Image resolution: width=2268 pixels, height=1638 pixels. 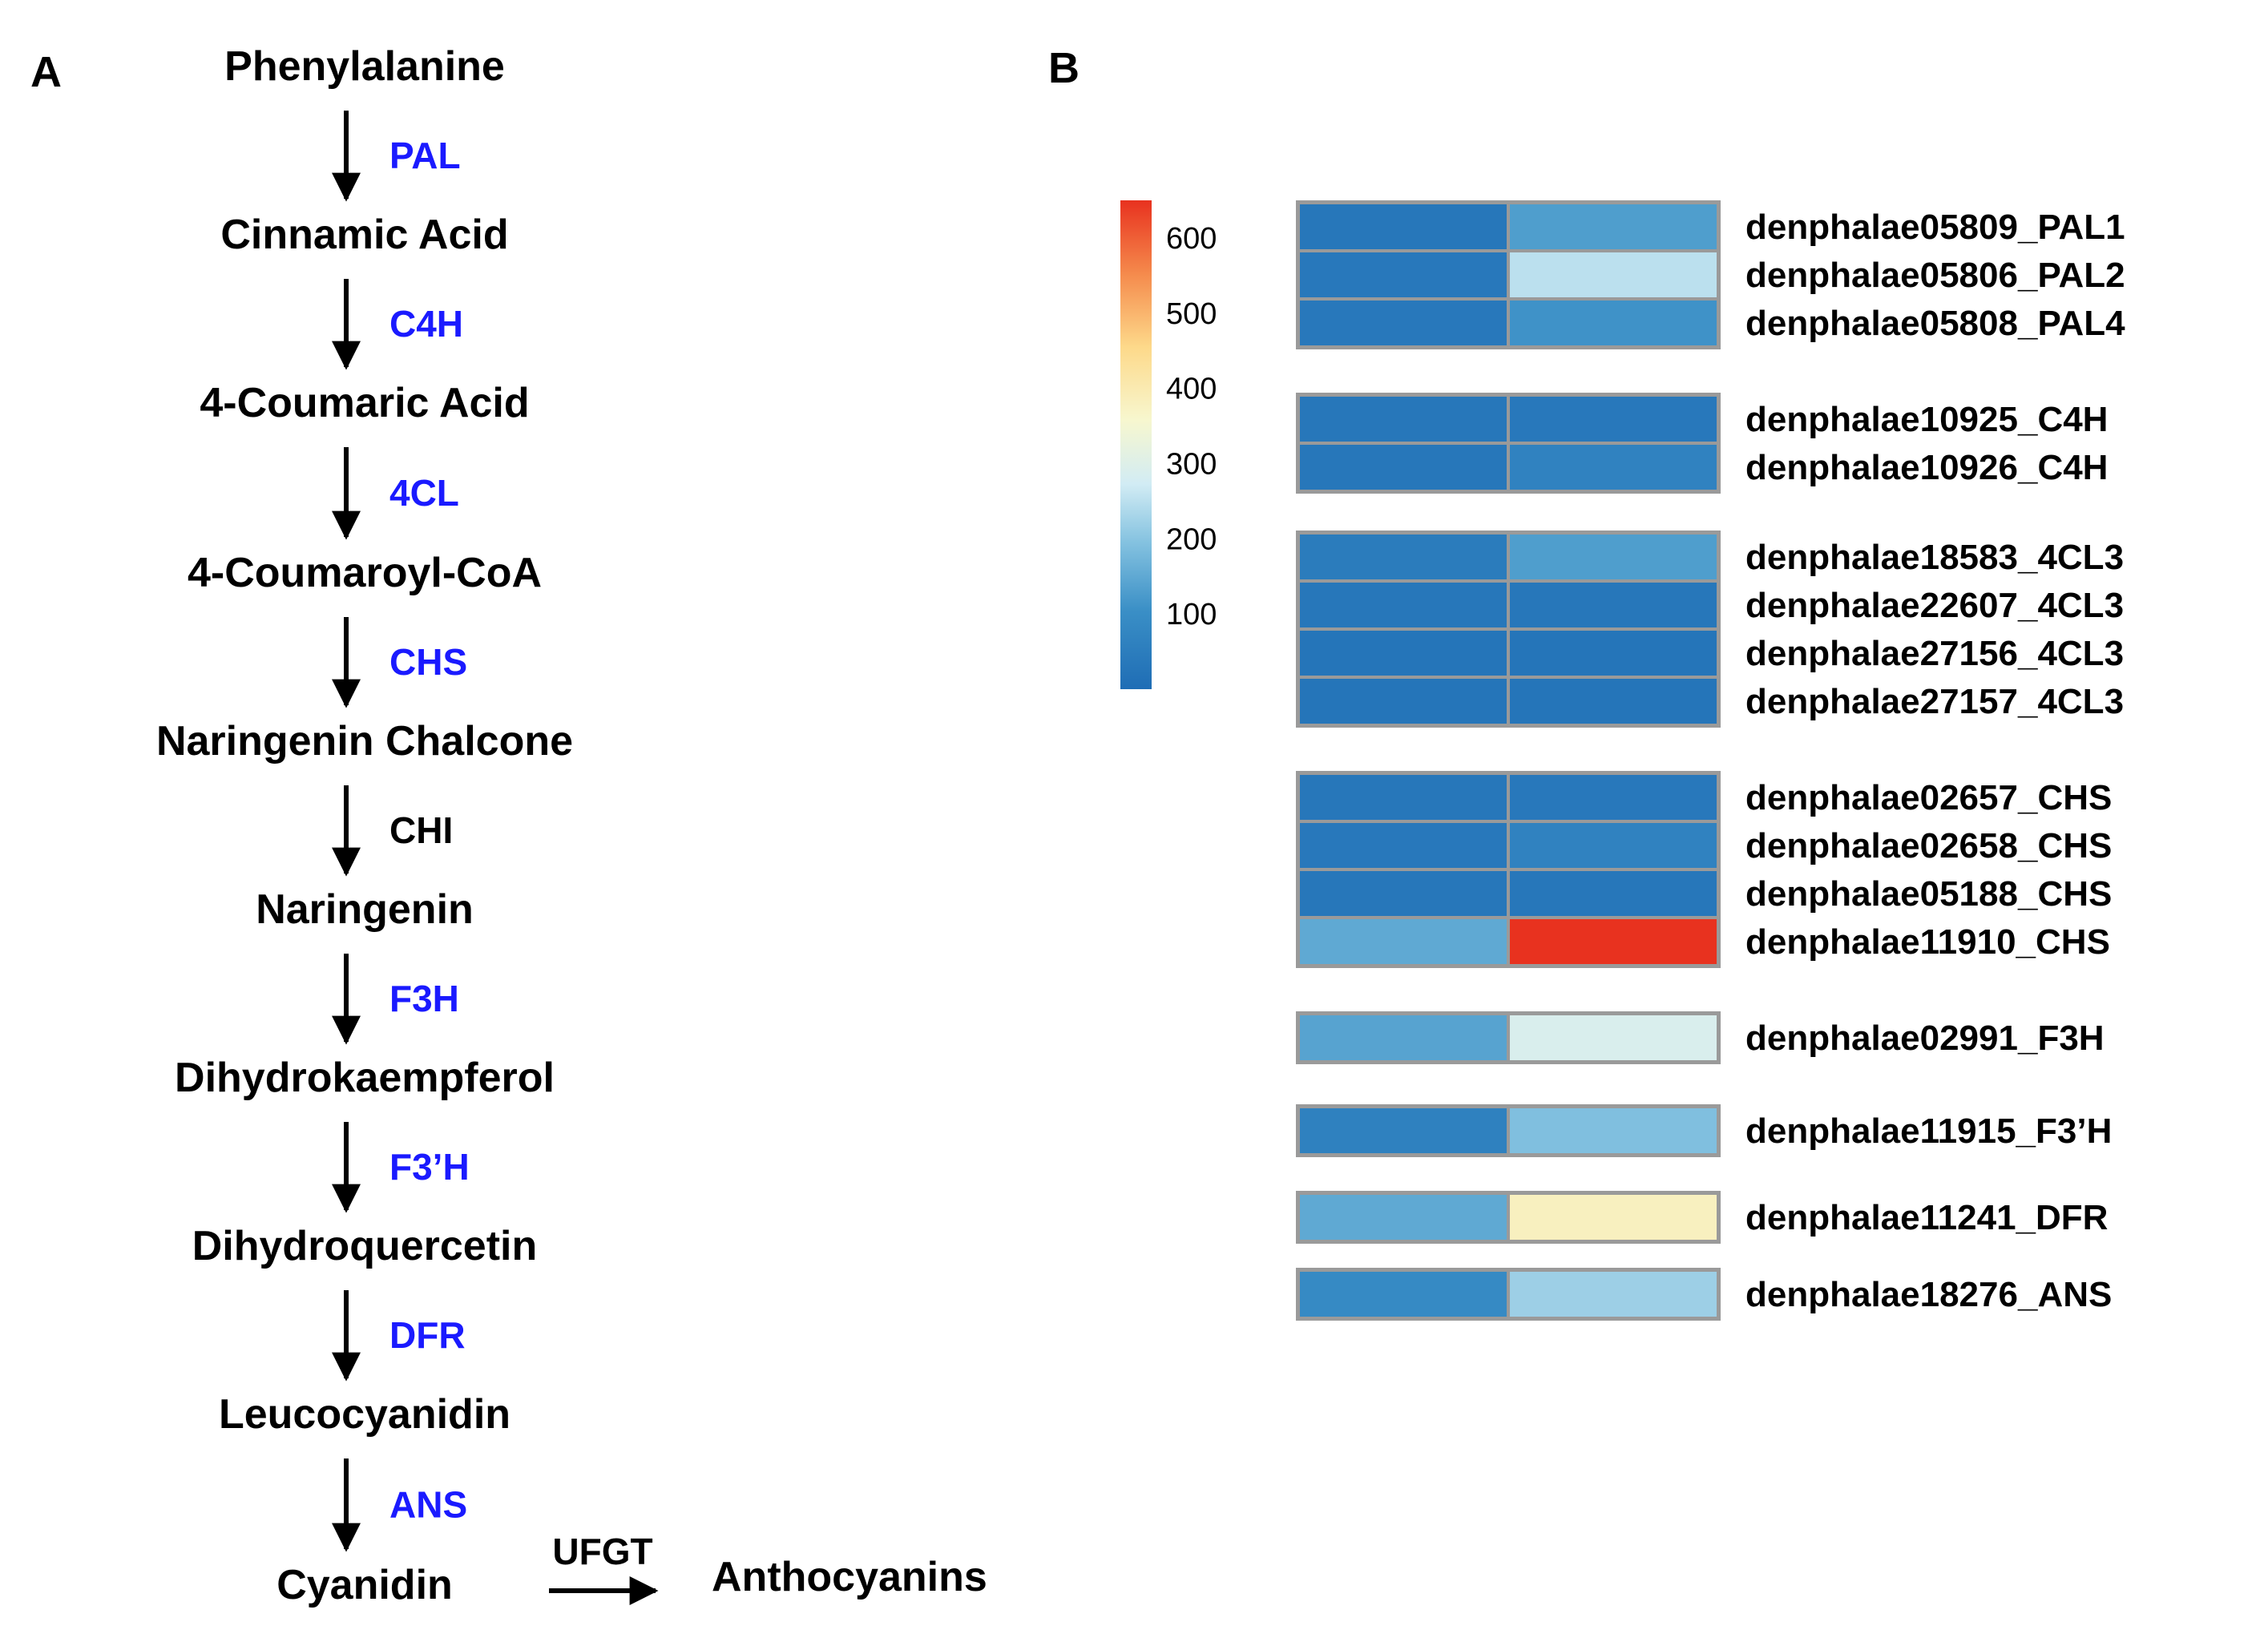 What do you see at coordinates (1934, 557) in the screenshot?
I see `gene-label: denphalae18583_4CL3` at bounding box center [1934, 557].